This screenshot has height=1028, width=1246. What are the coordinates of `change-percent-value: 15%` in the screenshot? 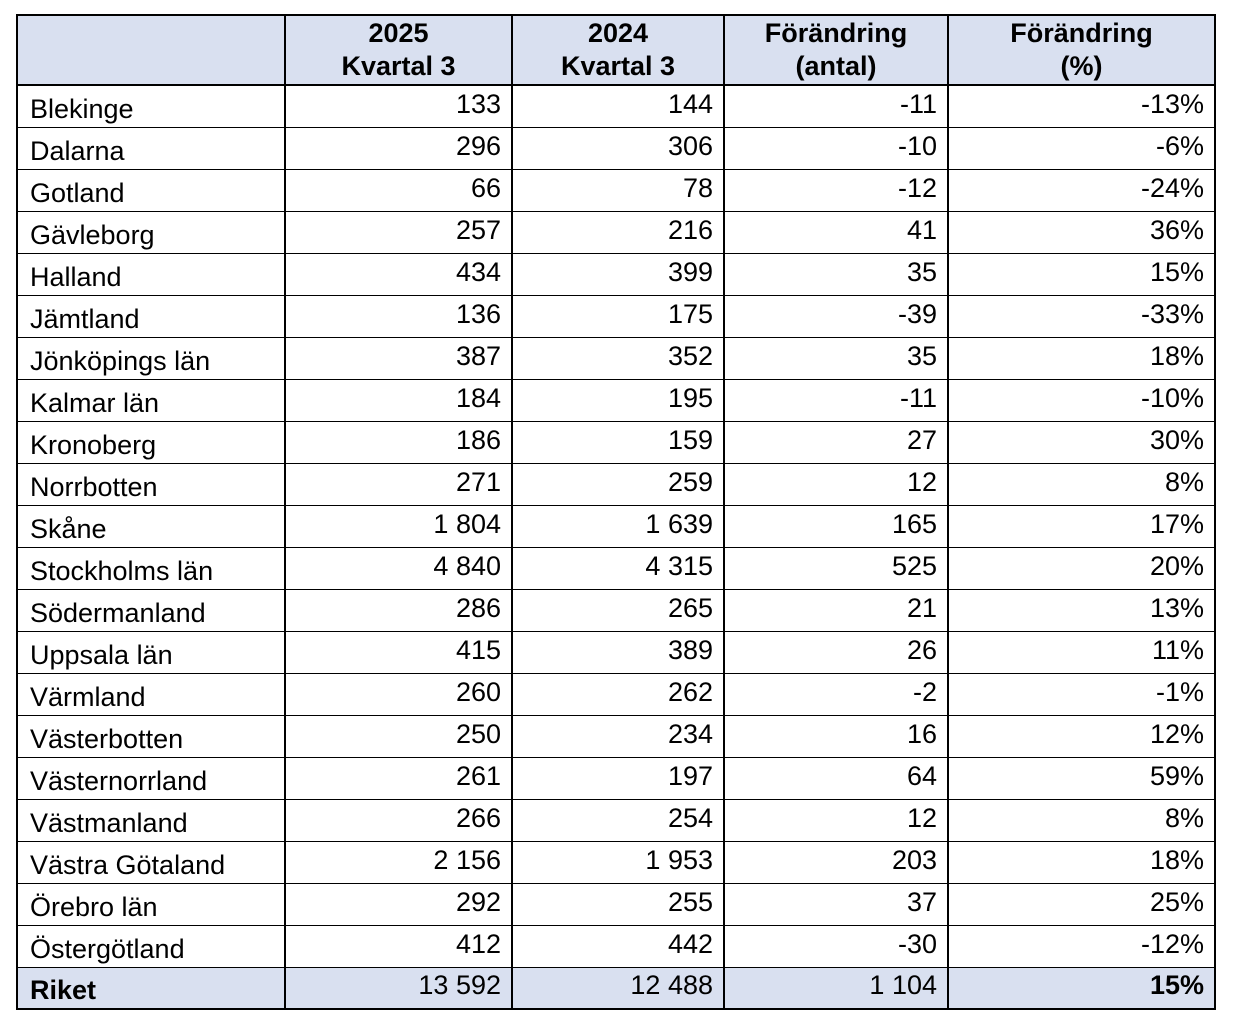 It's located at (1176, 985).